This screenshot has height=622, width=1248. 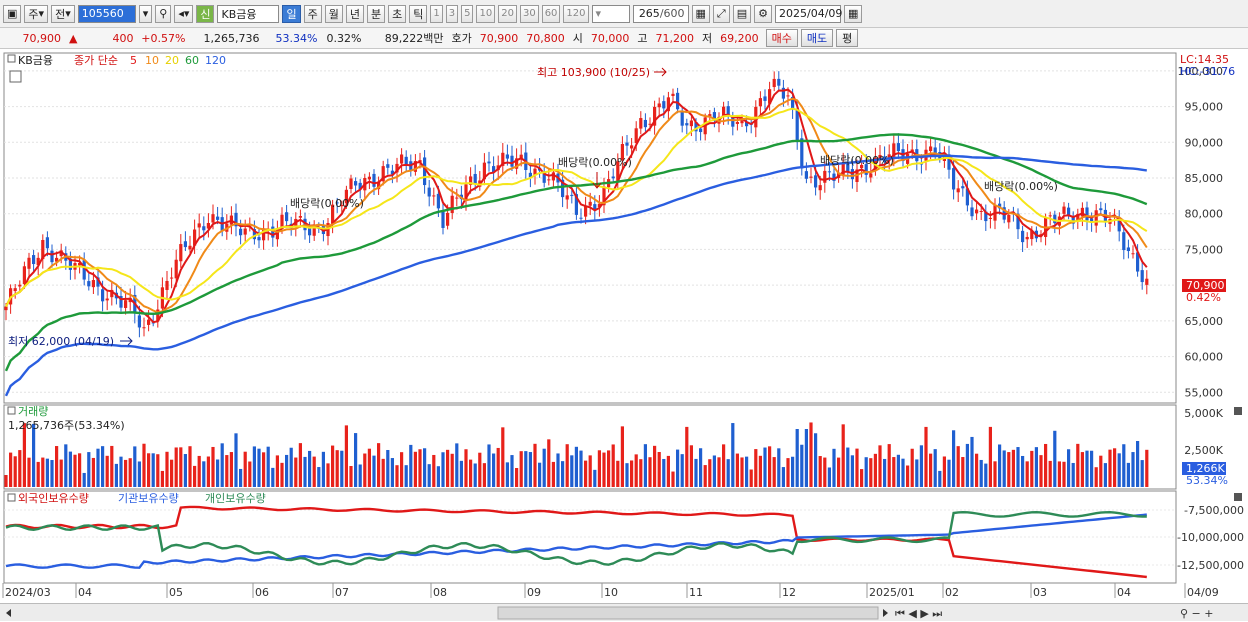 I want to click on speaker-icon: ◂▾, so click(x=184, y=13).